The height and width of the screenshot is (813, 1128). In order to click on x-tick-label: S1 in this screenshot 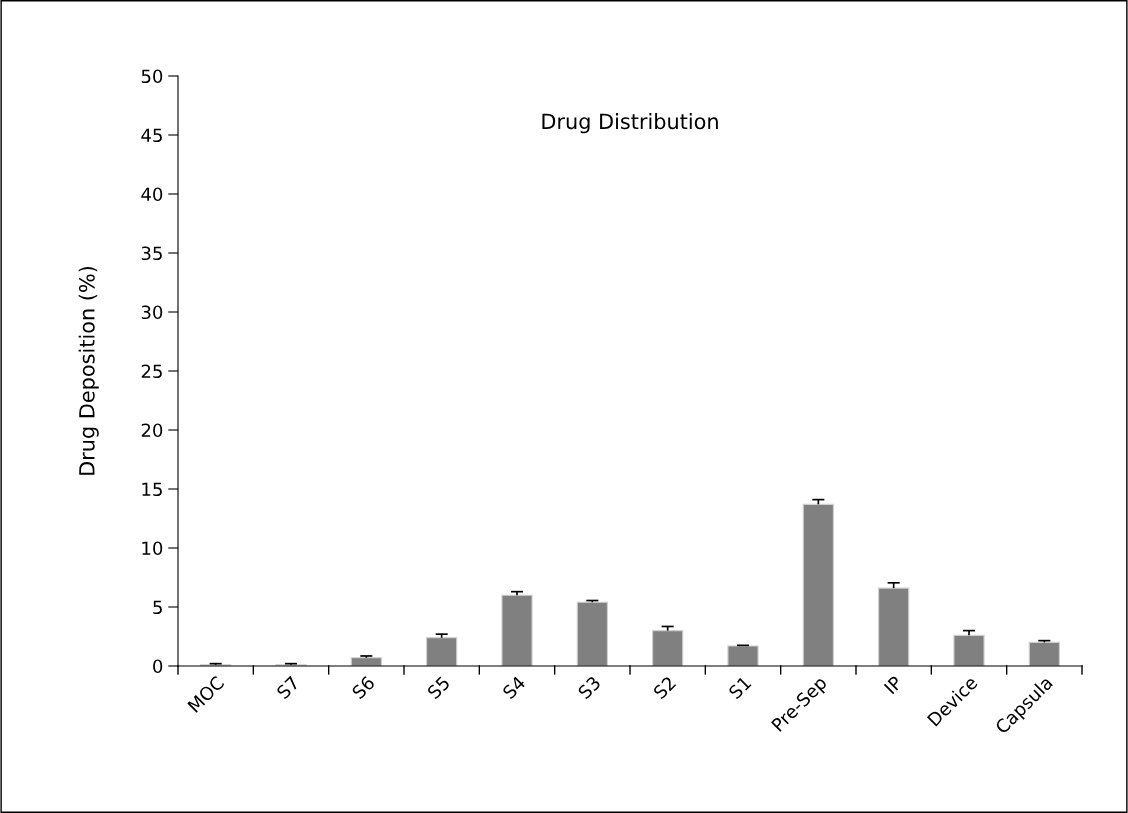, I will do `click(739, 687)`.